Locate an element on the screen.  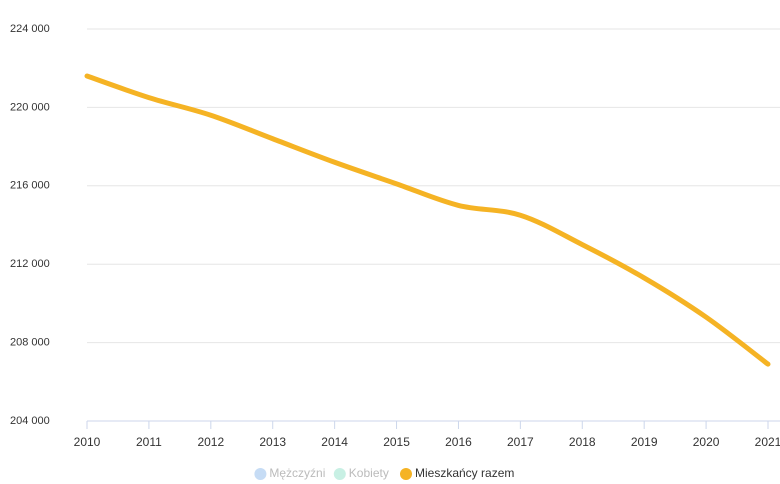
legend-label: Mężczyźni is located at coordinates (297, 473).